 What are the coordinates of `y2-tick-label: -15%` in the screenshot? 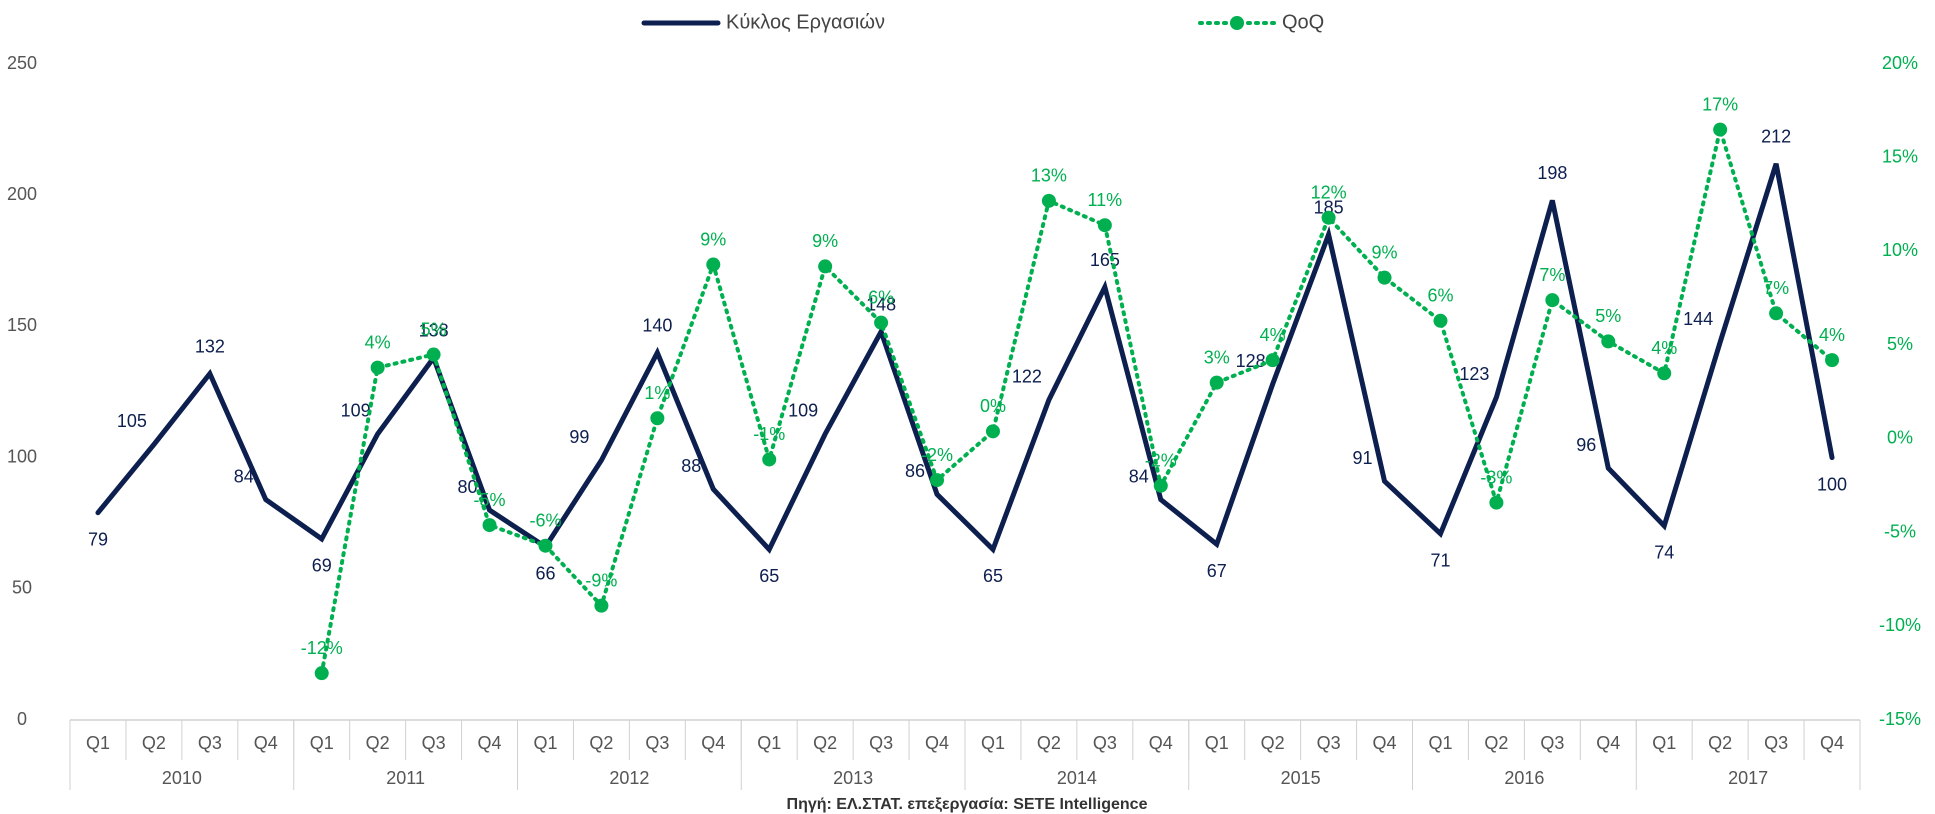 It's located at (1900, 719).